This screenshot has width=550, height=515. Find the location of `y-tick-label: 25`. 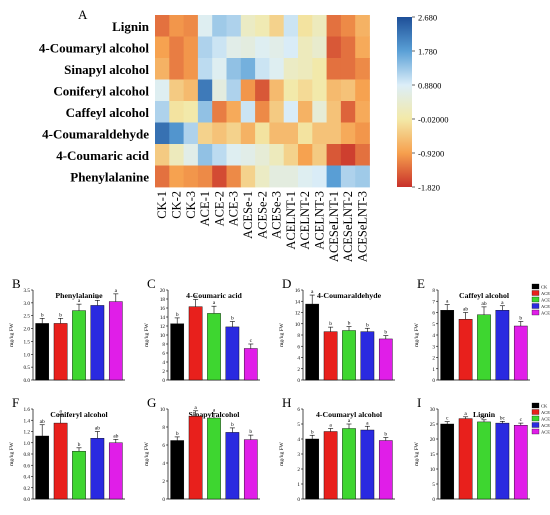

y-tick-label: 25 is located at coordinates (433, 425).